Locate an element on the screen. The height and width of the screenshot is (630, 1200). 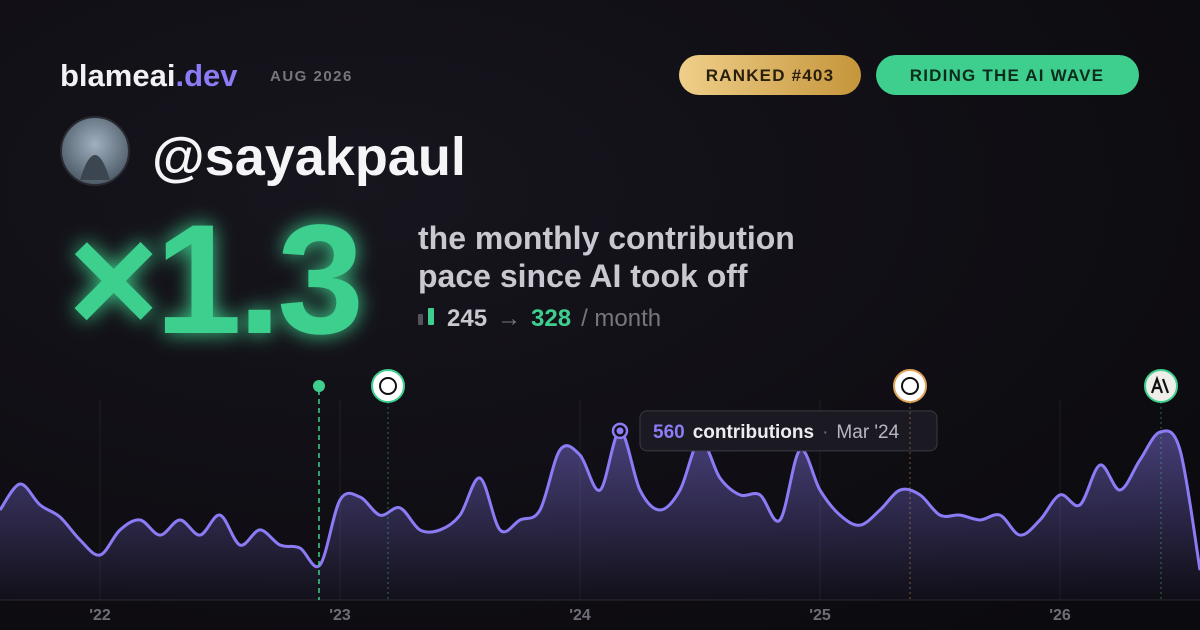
tooltip: 560 contributions · Mar '24 is located at coordinates (788, 431).